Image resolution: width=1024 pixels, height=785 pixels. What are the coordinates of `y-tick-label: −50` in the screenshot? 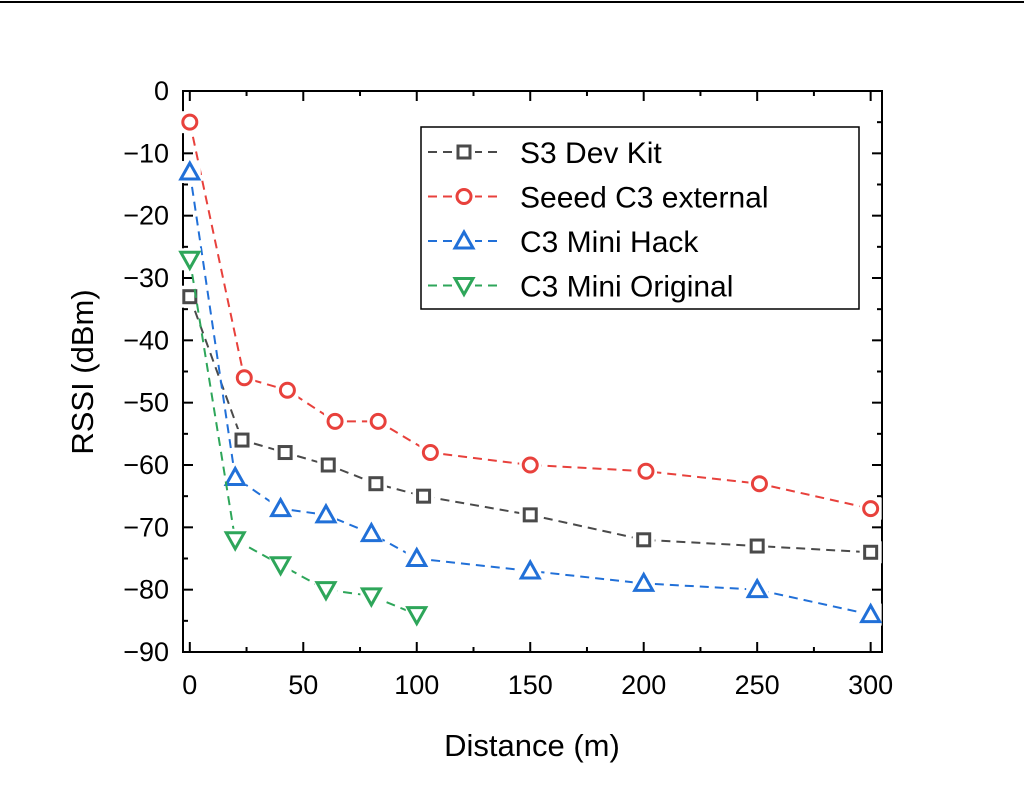 It's located at (146, 403).